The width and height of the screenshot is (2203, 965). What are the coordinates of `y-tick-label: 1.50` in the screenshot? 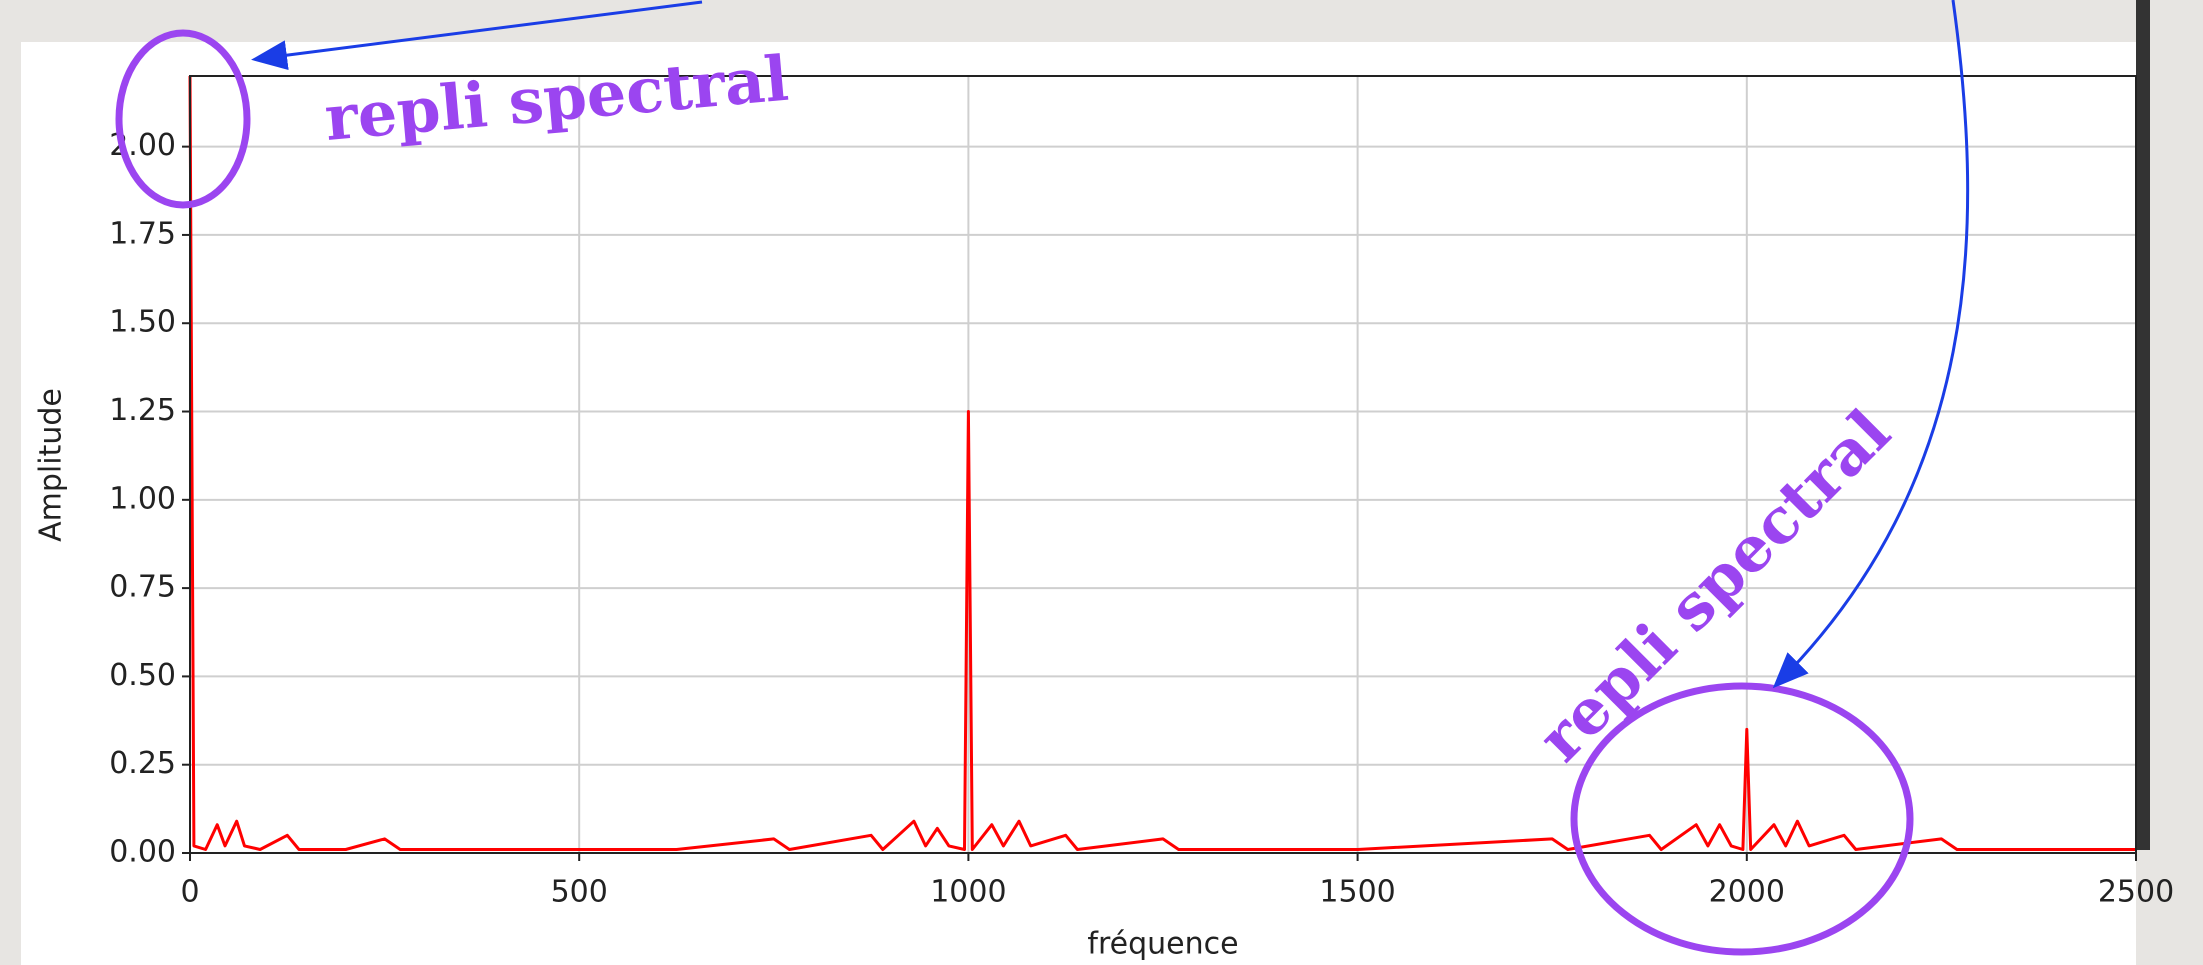 It's located at (142, 322).